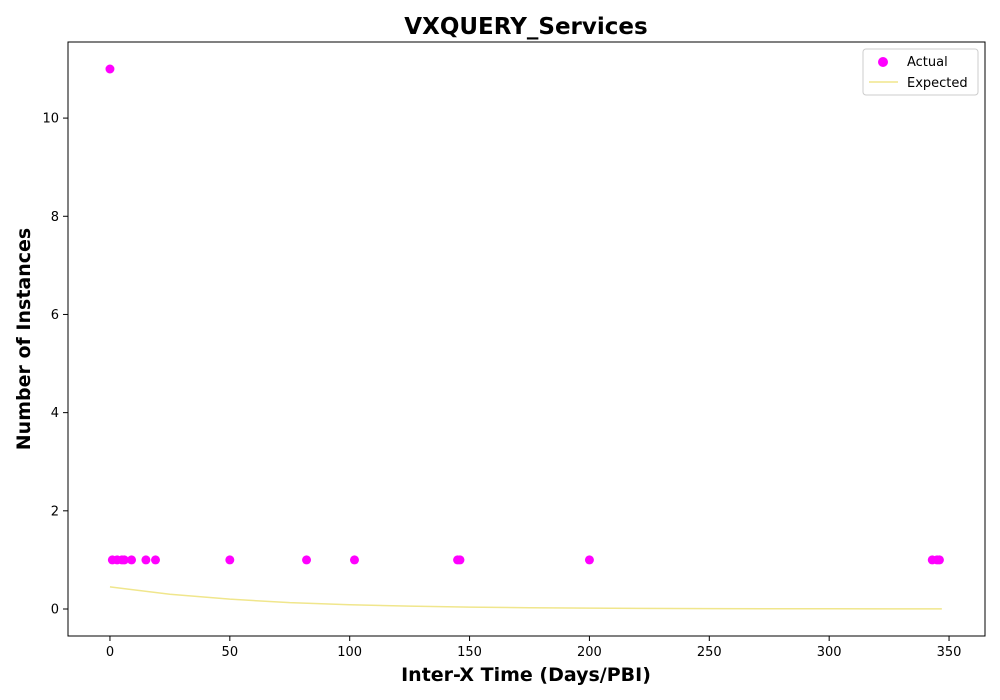 The width and height of the screenshot is (1000, 700). I want to click on x-tick-label: 50, so click(230, 652).